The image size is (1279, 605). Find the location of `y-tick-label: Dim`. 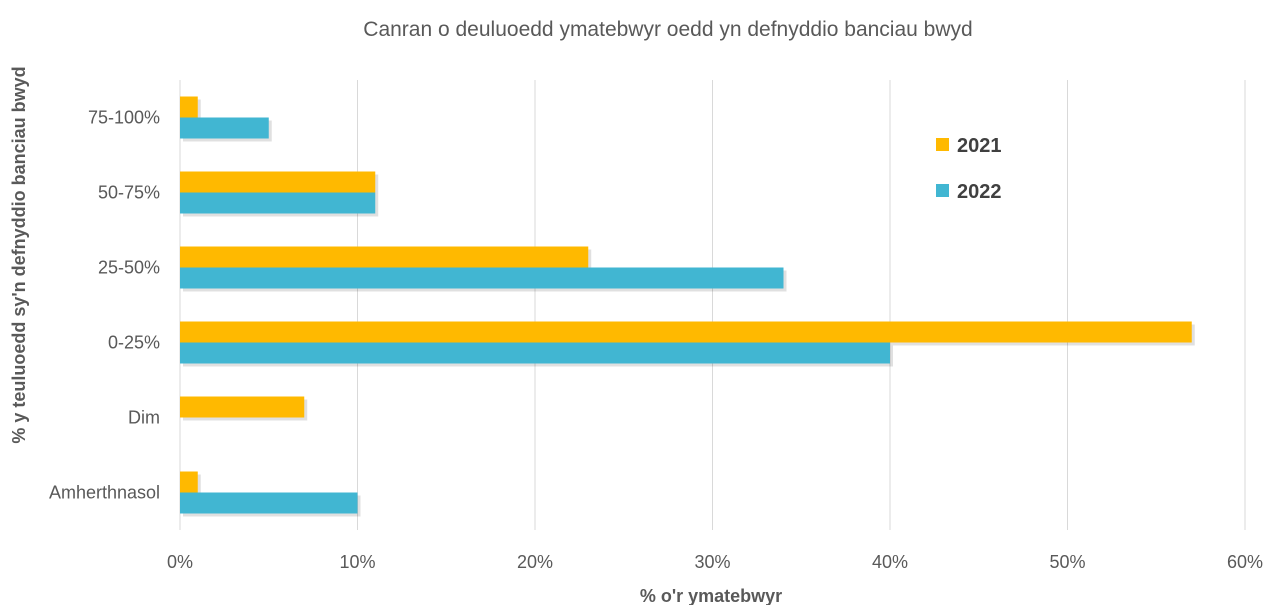

y-tick-label: Dim is located at coordinates (144, 418).